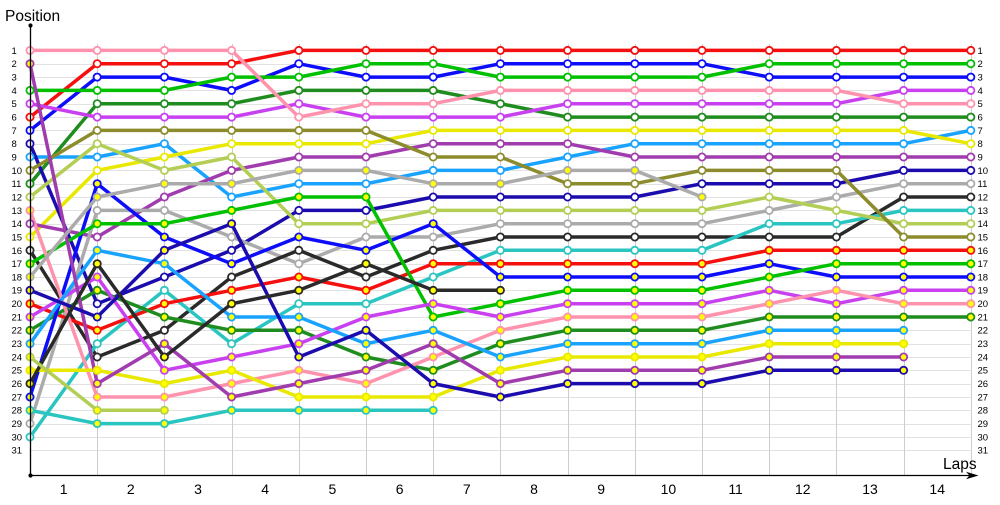 This screenshot has width=1000, height=505. Describe the element at coordinates (960, 464) in the screenshot. I see `svg-text: Laps` at that location.